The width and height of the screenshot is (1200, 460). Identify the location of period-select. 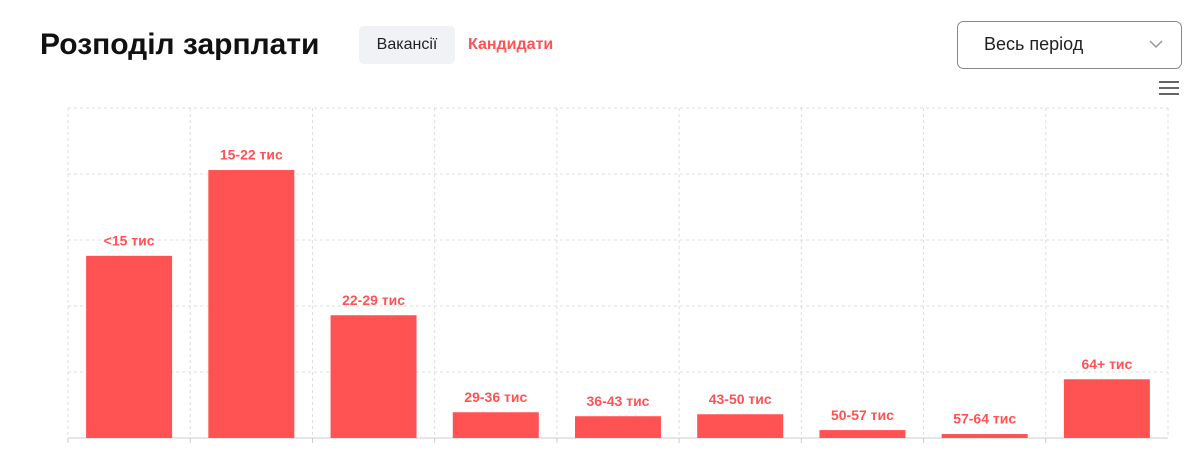
(1069, 45).